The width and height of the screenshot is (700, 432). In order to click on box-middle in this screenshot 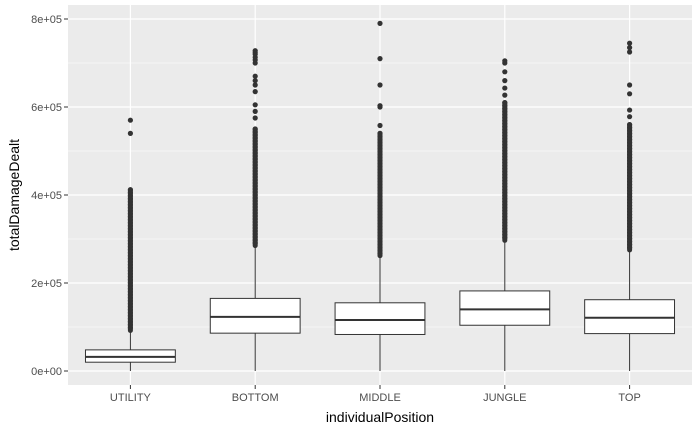, I will do `click(380, 195)`.